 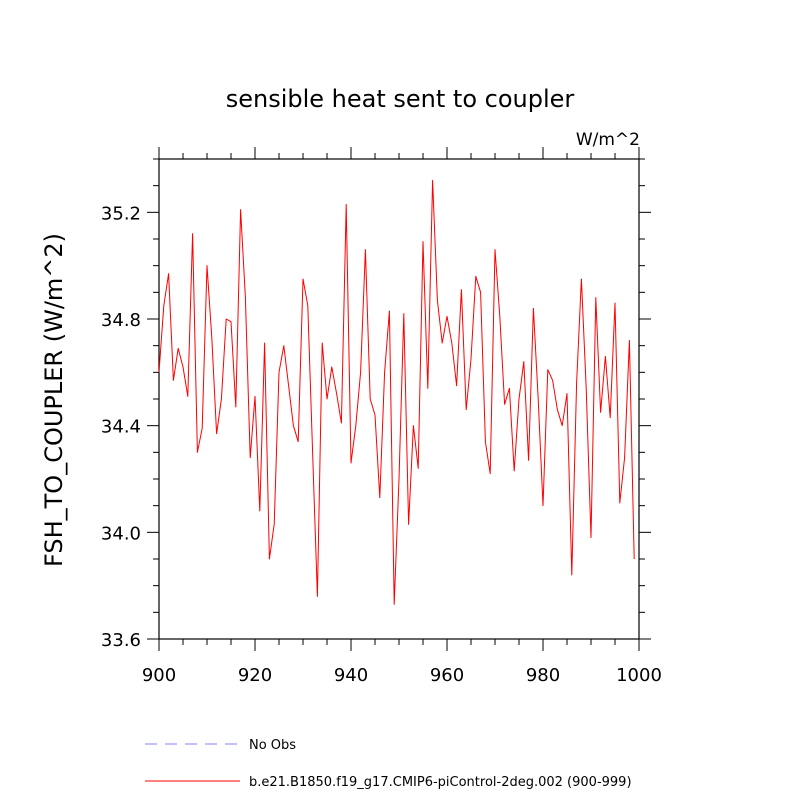 What do you see at coordinates (400, 99) in the screenshot?
I see `chart-title: sensible heat sent to coupler` at bounding box center [400, 99].